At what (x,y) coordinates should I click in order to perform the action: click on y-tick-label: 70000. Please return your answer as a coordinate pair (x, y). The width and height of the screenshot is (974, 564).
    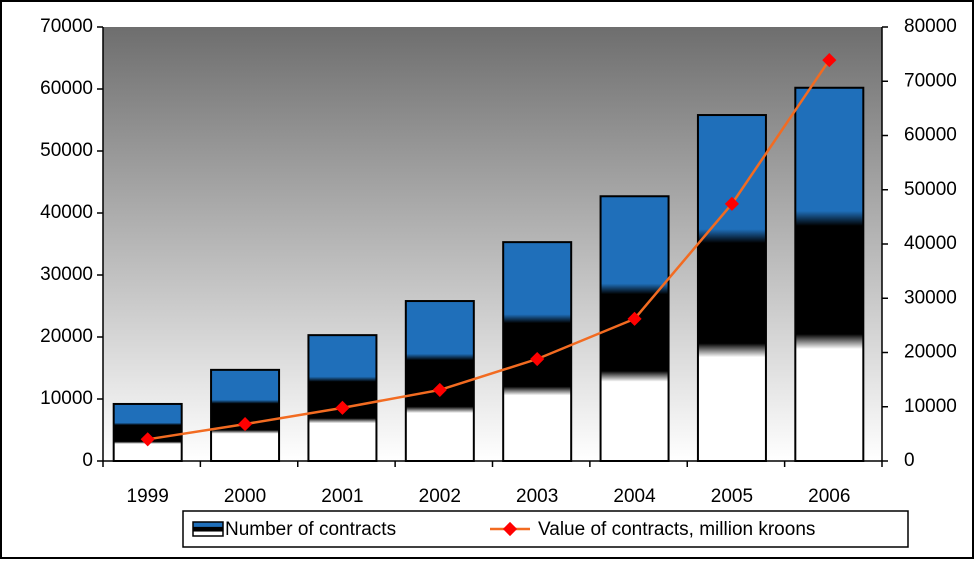
    Looking at the image, I should click on (66, 26).